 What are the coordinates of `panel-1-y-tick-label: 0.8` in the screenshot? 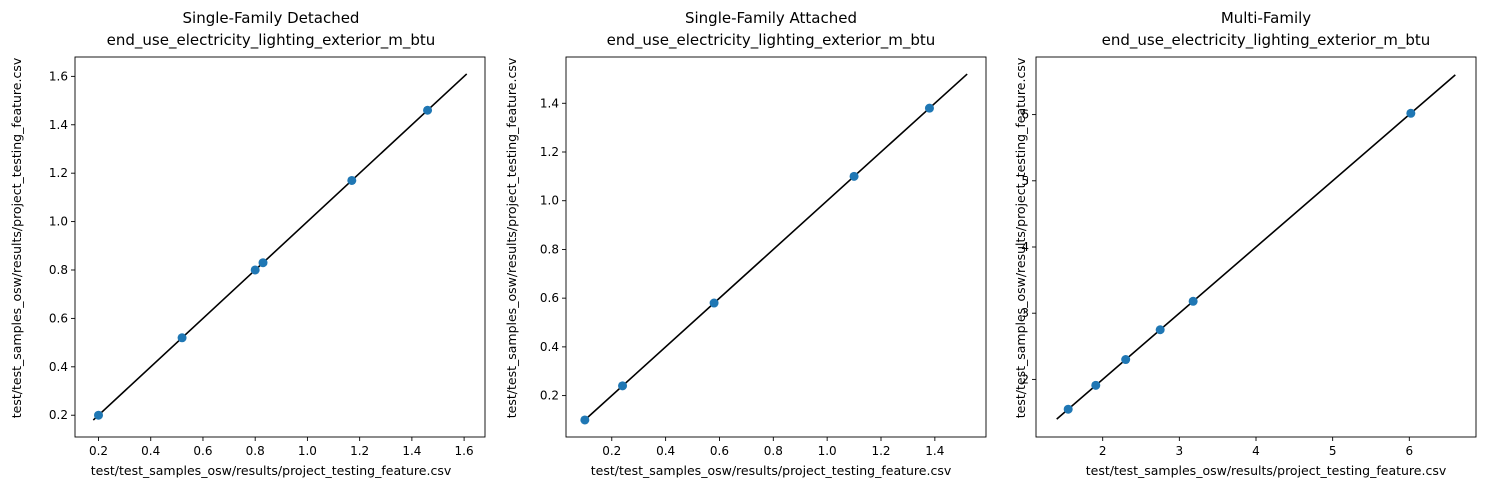 It's located at (58, 270).